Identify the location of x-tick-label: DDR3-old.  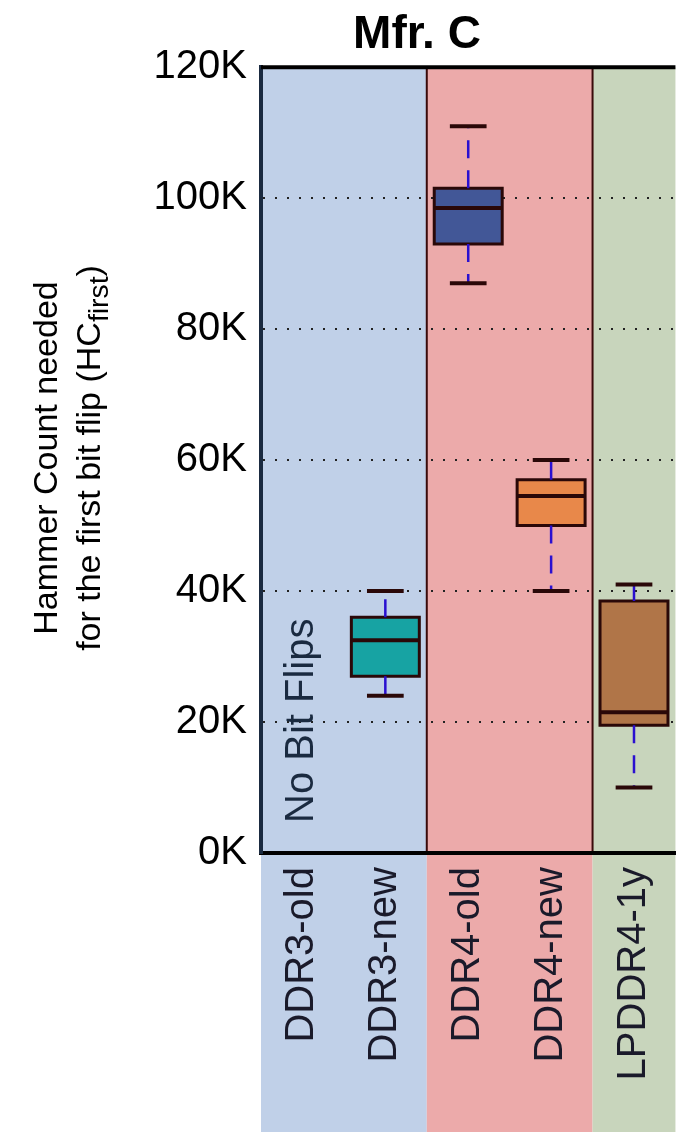
(299, 955).